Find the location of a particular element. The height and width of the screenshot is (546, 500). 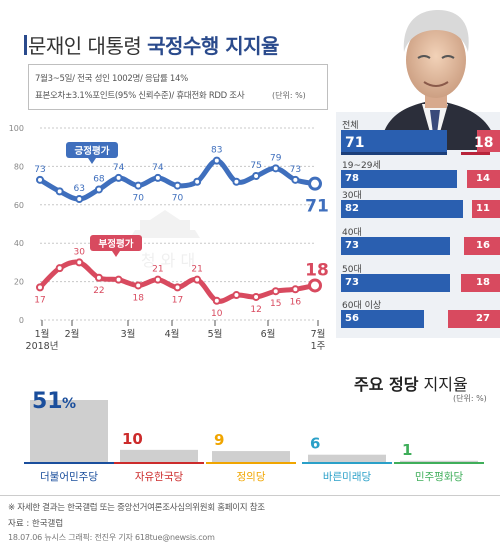

survey-info-line2: 표본오차±3.1%포인트(95% 신뢰수준)/ 휴대전화 RDD 조사 is located at coordinates (140, 96).